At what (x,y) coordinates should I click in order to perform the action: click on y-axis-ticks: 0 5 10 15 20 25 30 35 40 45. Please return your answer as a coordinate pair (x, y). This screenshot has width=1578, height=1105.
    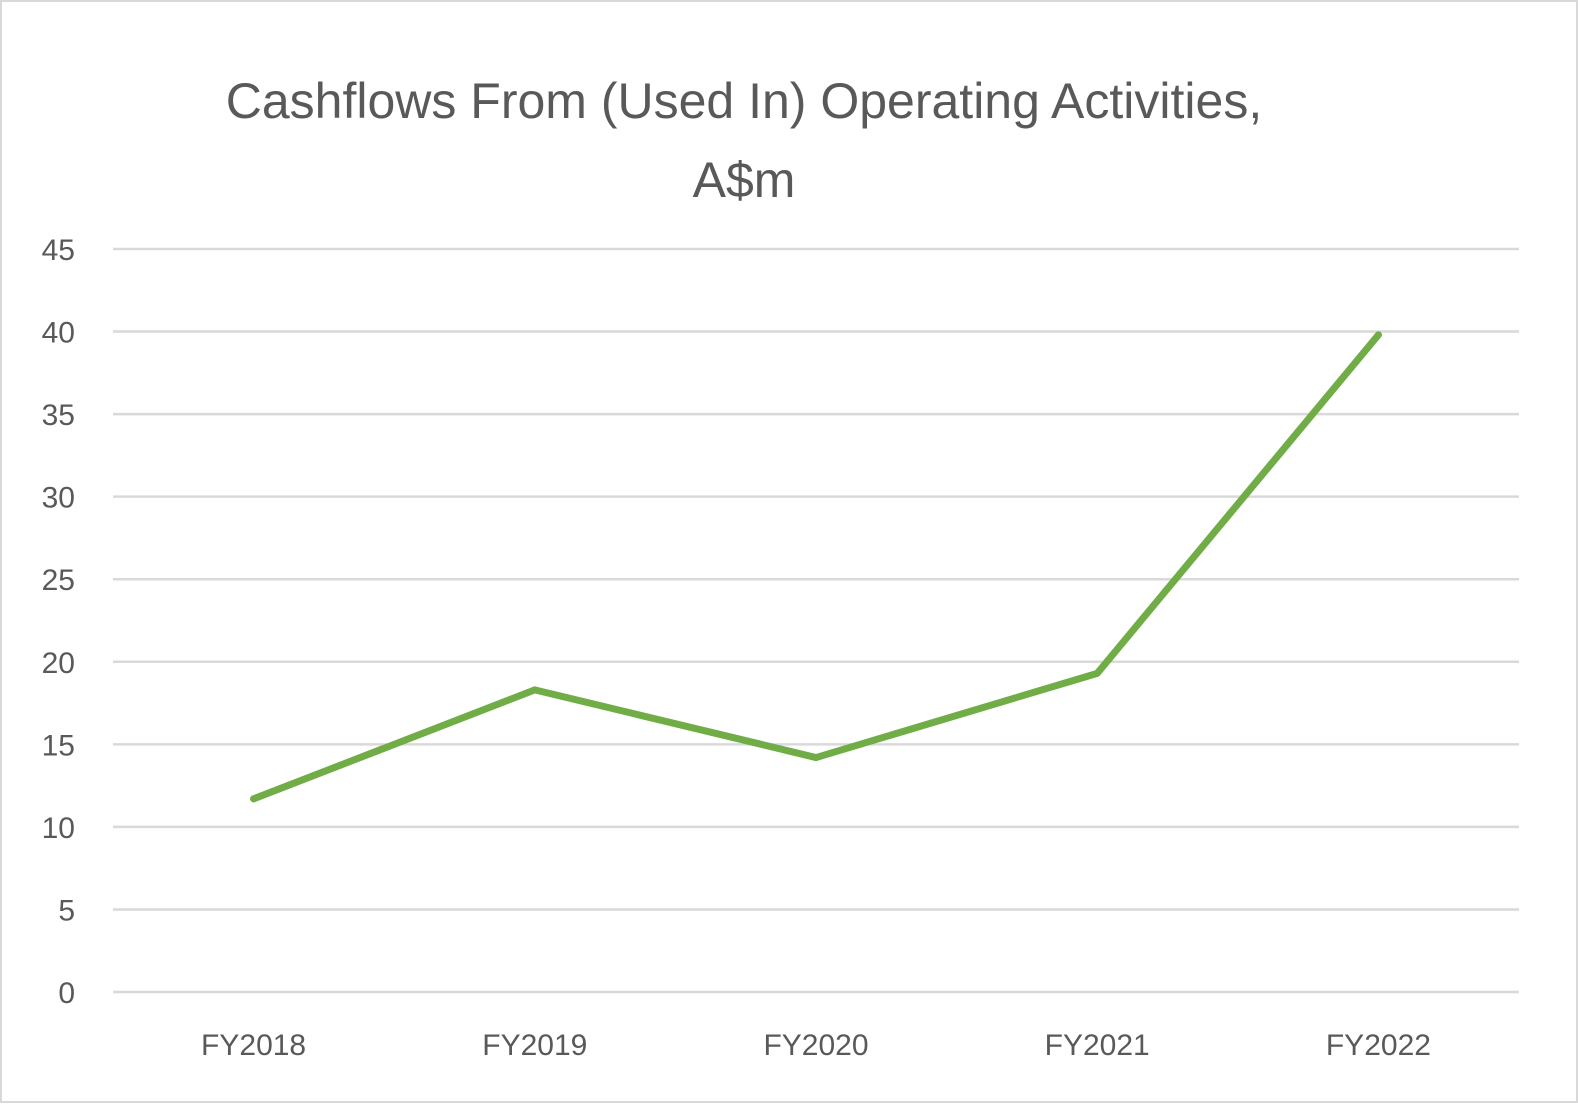
    Looking at the image, I should click on (58, 622).